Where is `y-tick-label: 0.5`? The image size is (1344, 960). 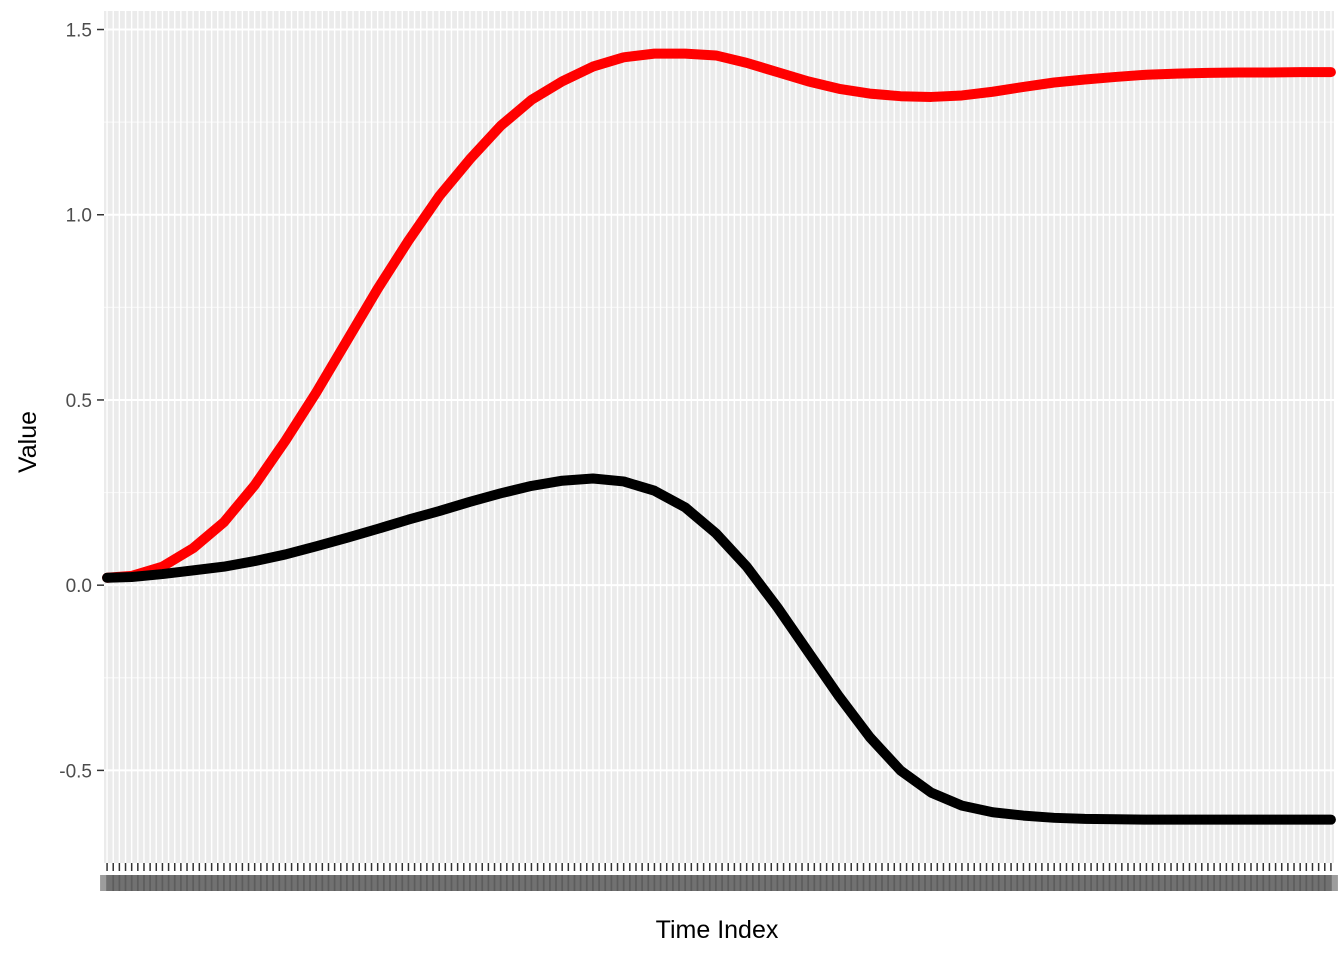
y-tick-label: 0.5 is located at coordinates (79, 401).